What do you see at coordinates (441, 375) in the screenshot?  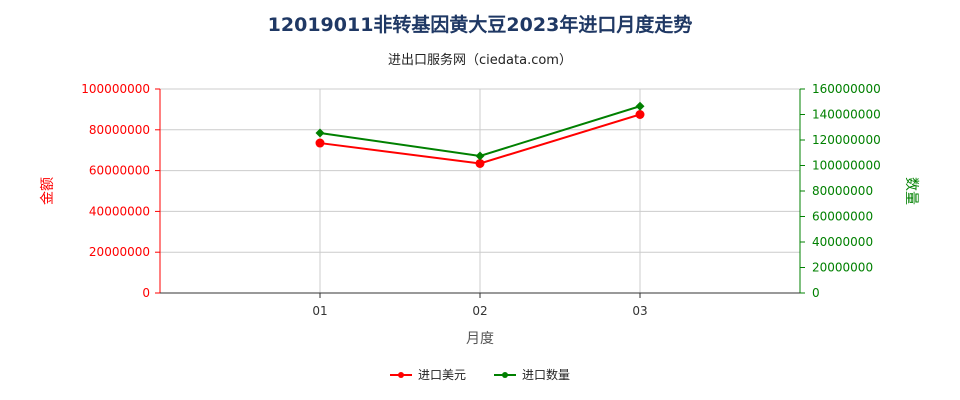 I see `legend-label-import-usd: 进口美元` at bounding box center [441, 375].